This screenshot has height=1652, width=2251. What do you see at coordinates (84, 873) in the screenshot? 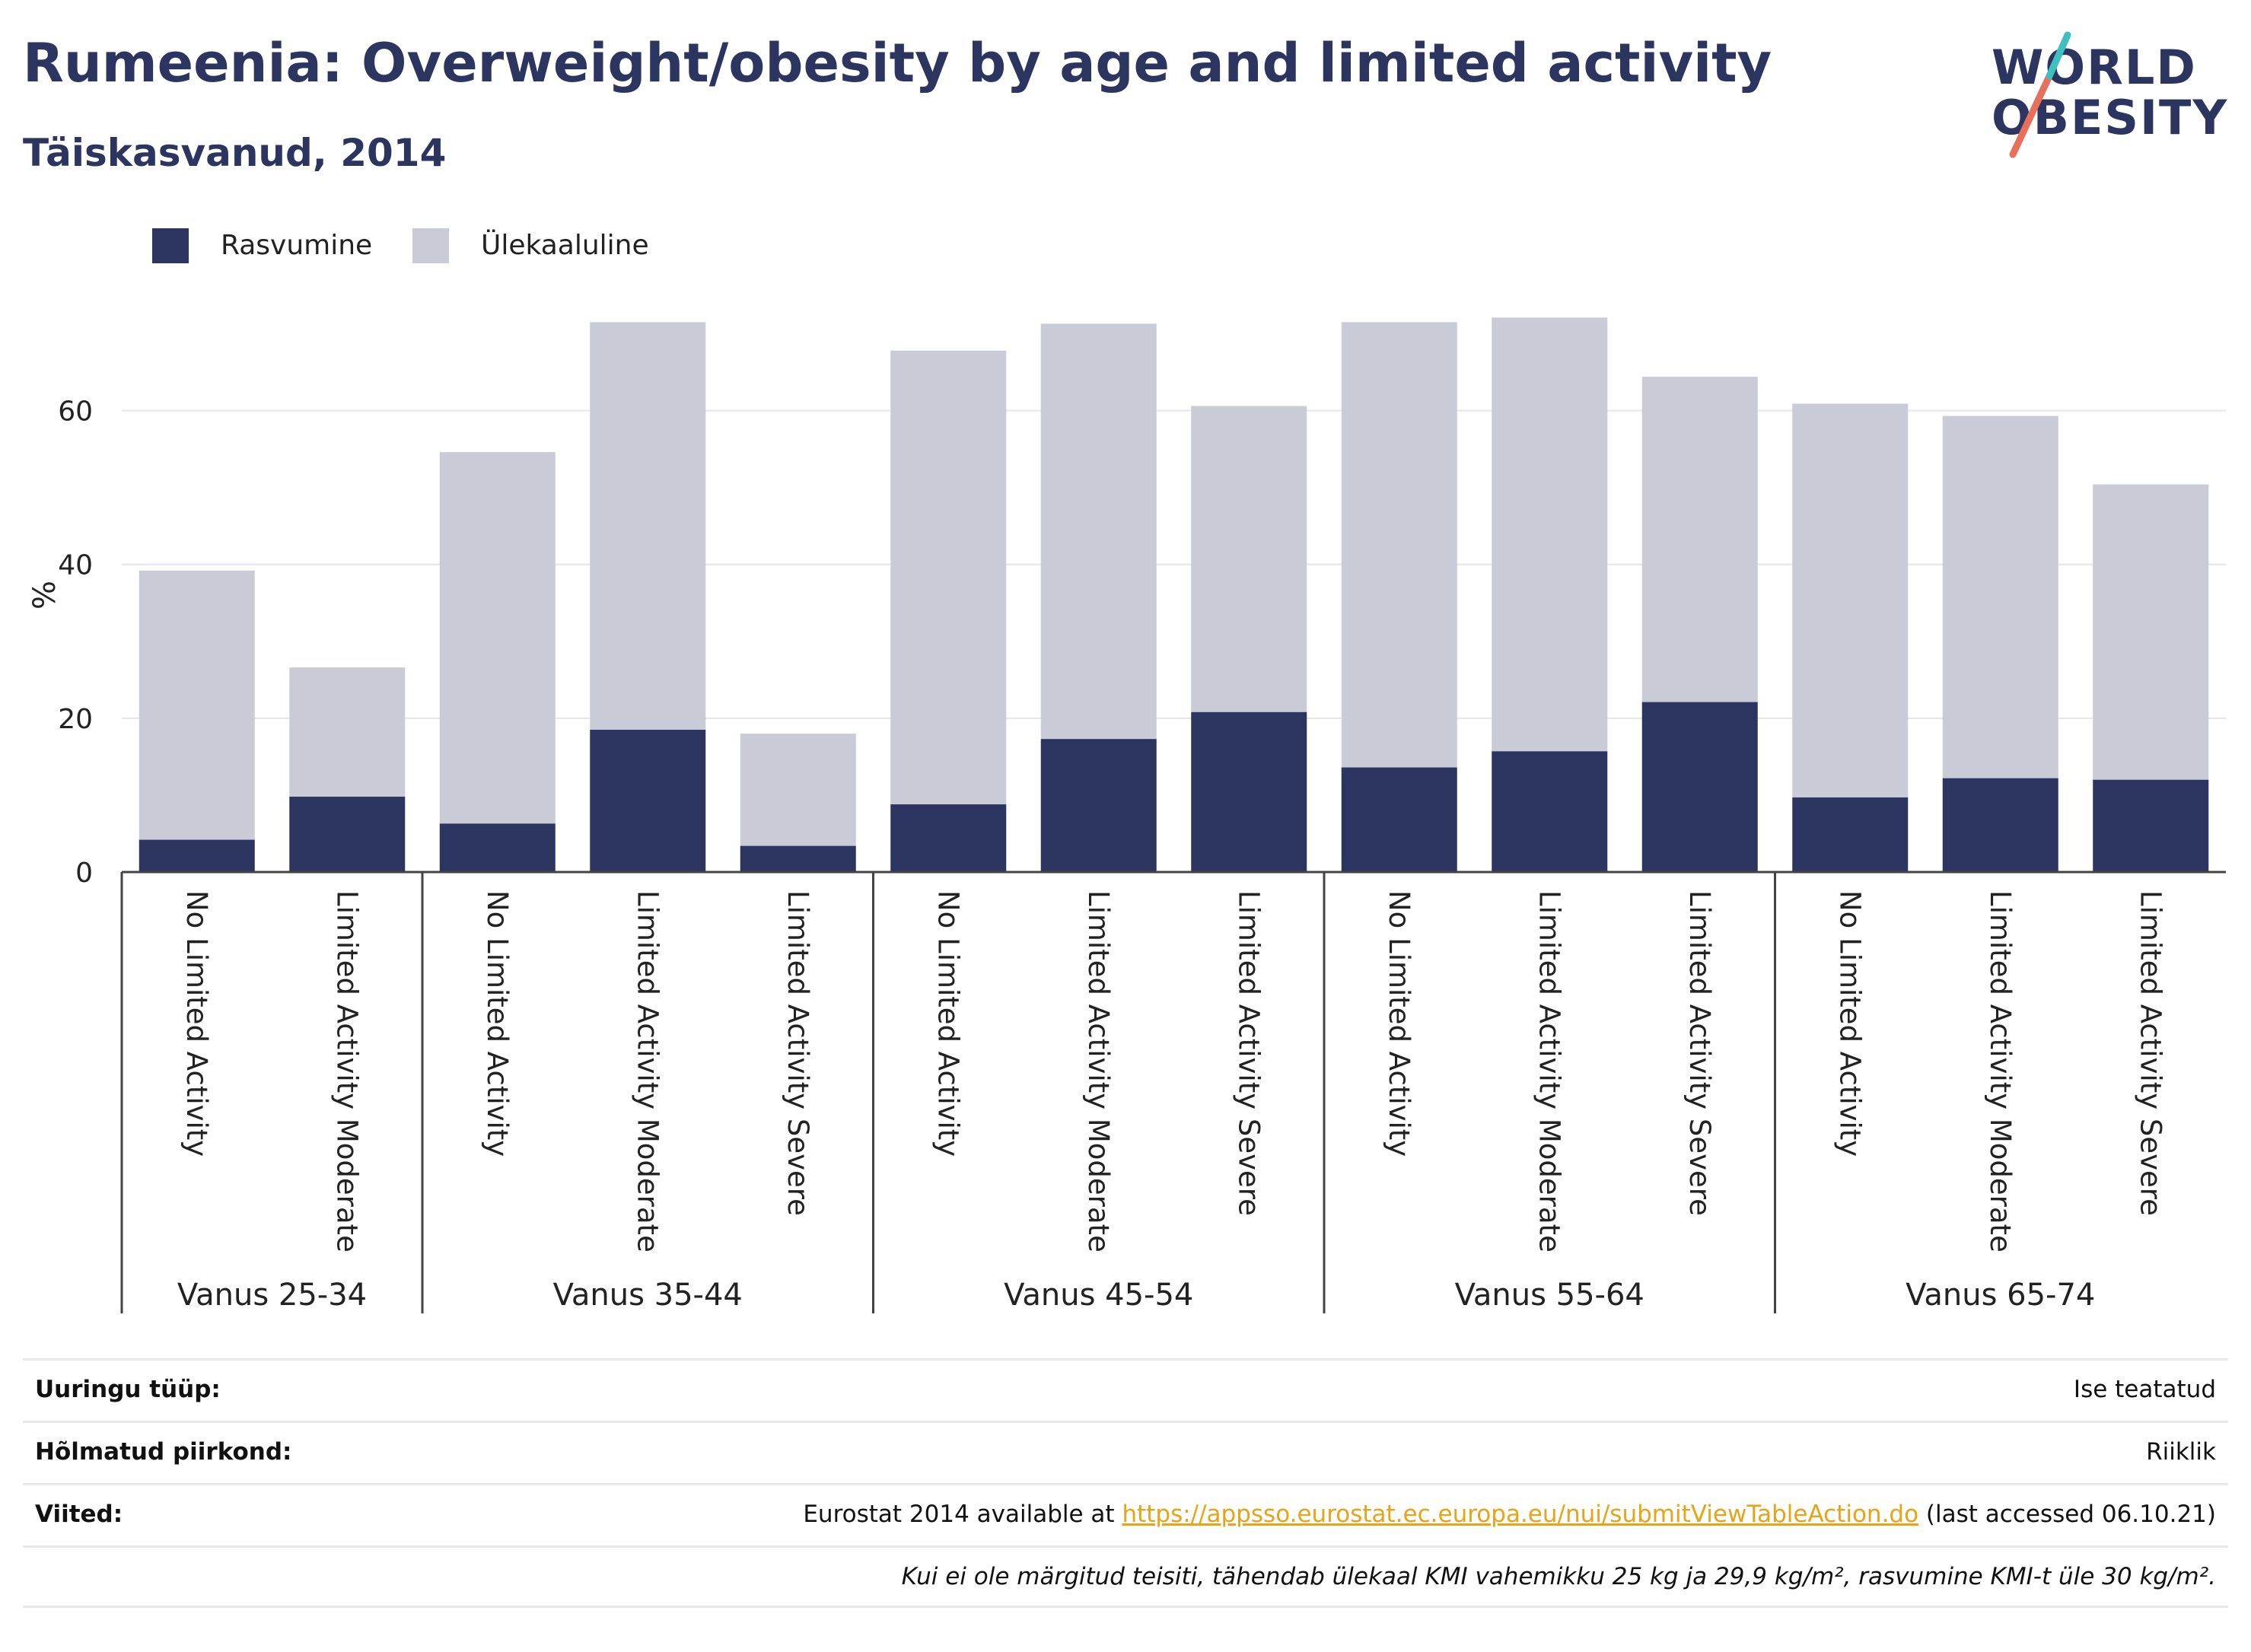
I see `y-tick-label: 0` at bounding box center [84, 873].